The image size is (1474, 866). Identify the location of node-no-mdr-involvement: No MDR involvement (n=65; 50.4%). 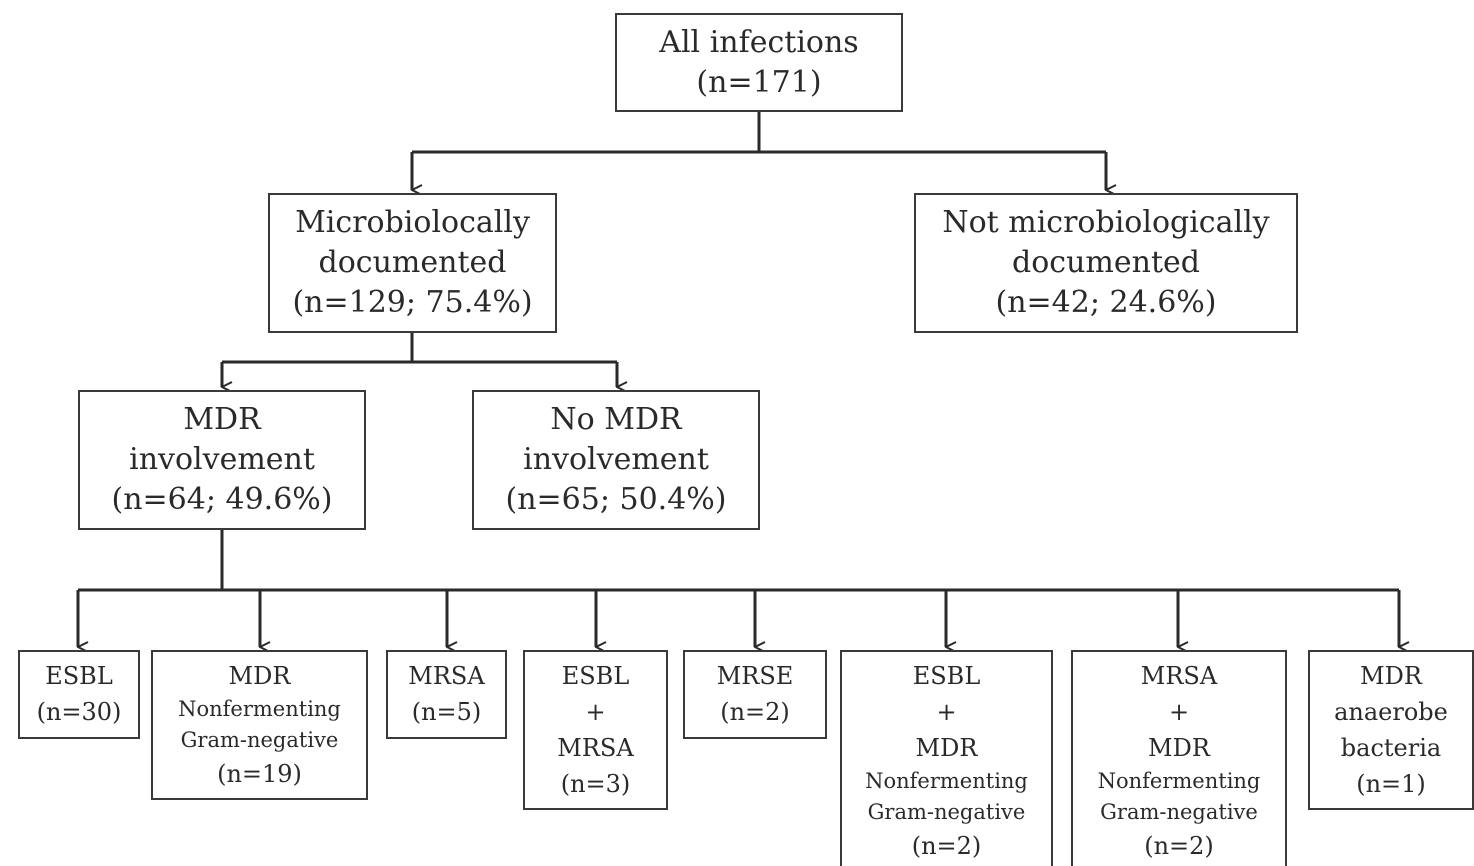
(616, 460).